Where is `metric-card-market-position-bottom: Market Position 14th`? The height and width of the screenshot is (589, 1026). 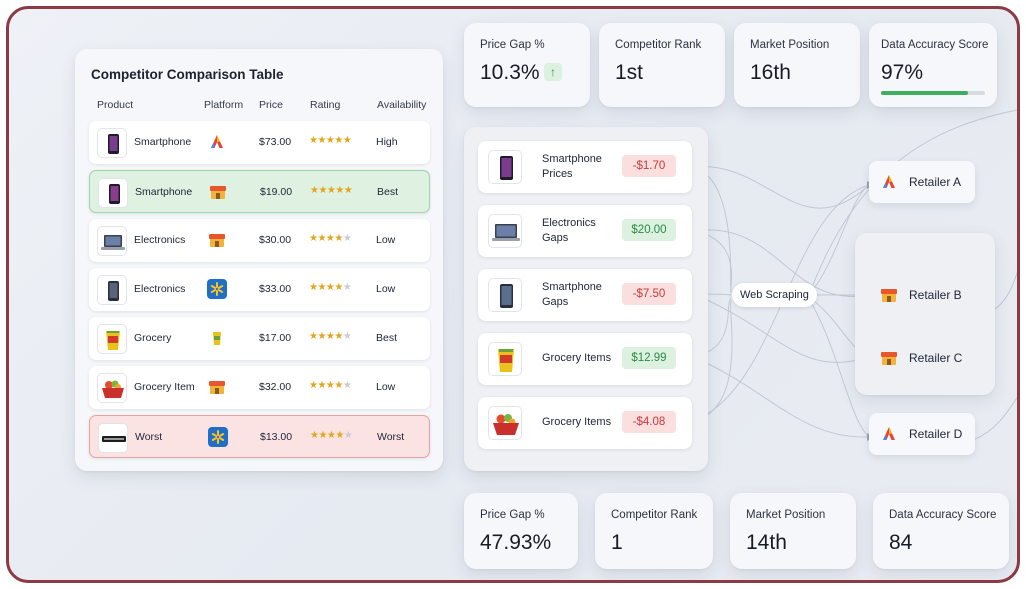 metric-card-market-position-bottom: Market Position 14th is located at coordinates (793, 531).